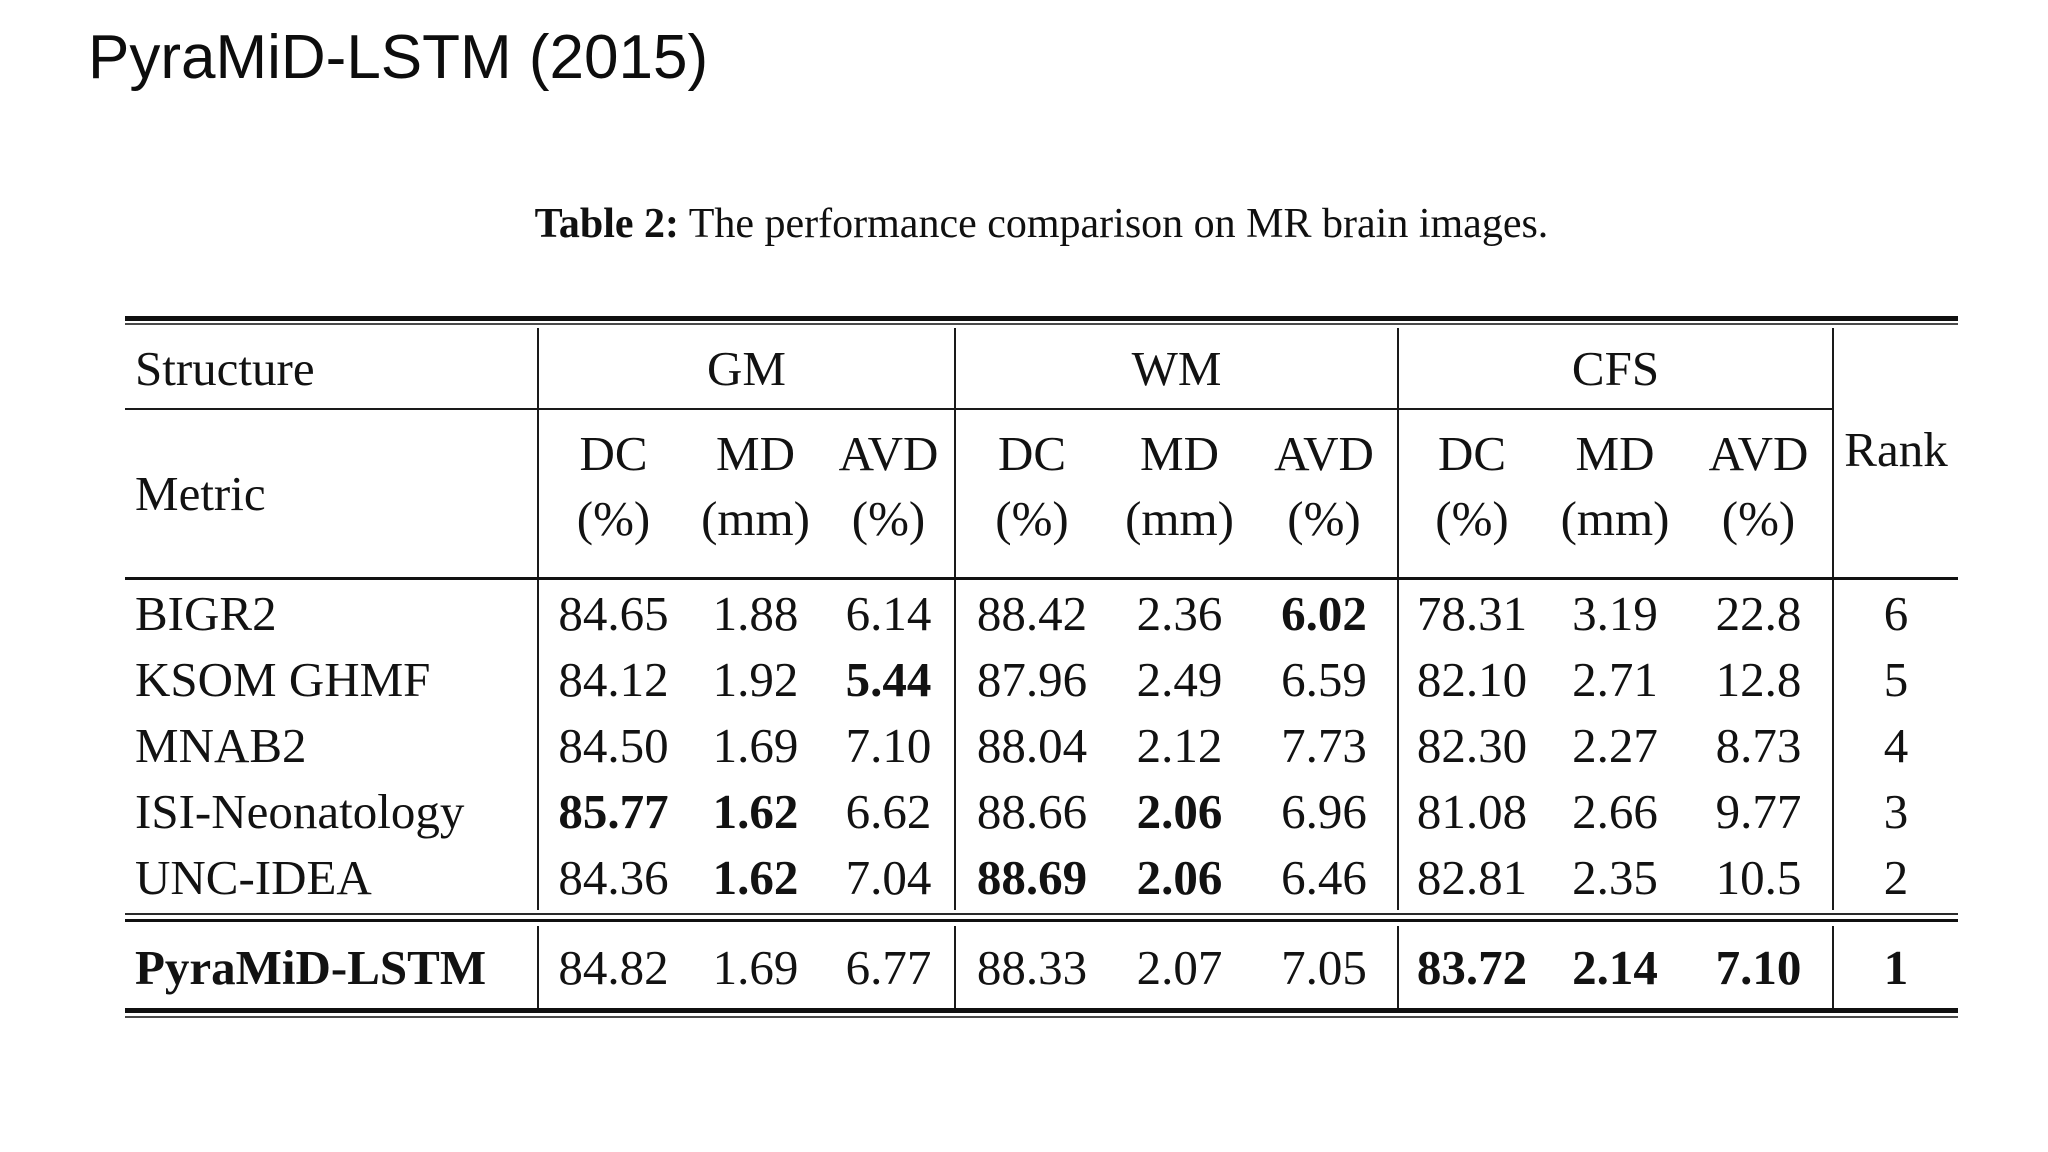 The width and height of the screenshot is (2048, 1152). Describe the element at coordinates (1031, 745) in the screenshot. I see `cell-wm-dc: 88.04` at that location.